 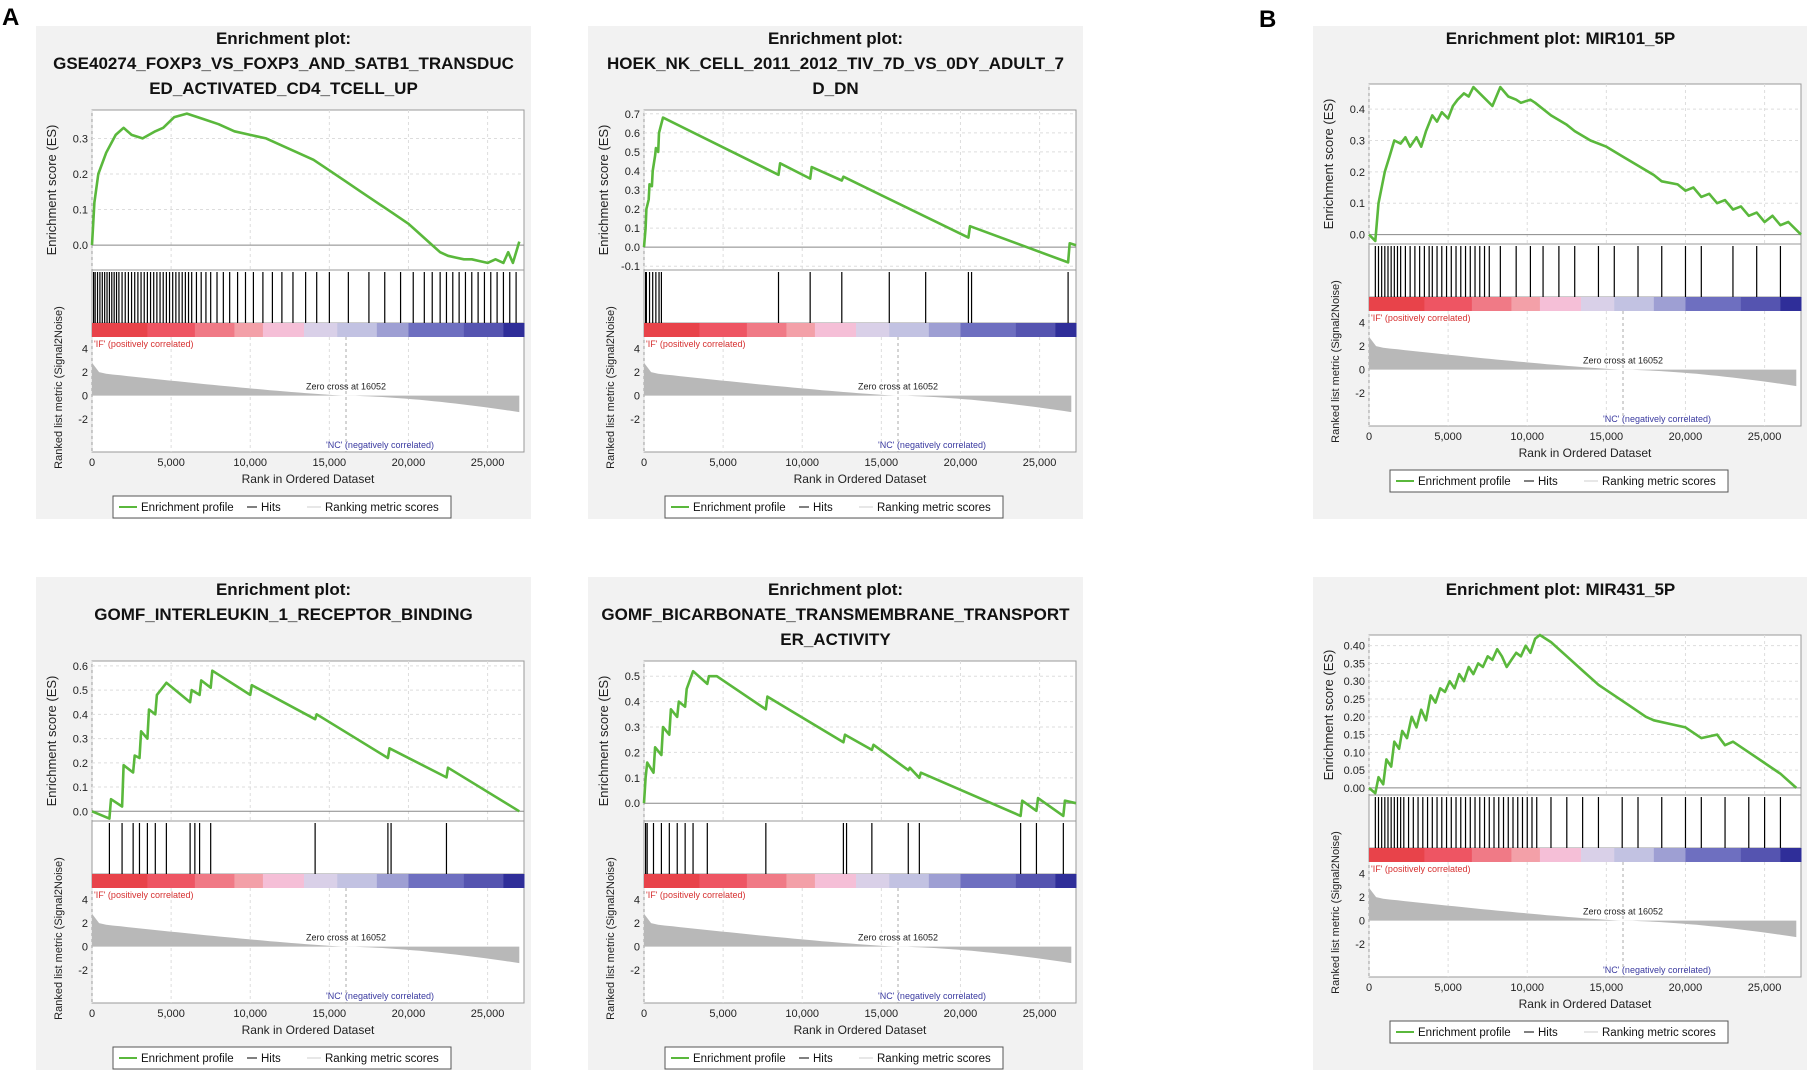 I want to click on plot-title-line: Enrichment plot: MIR101_5P, so click(x=1561, y=38).